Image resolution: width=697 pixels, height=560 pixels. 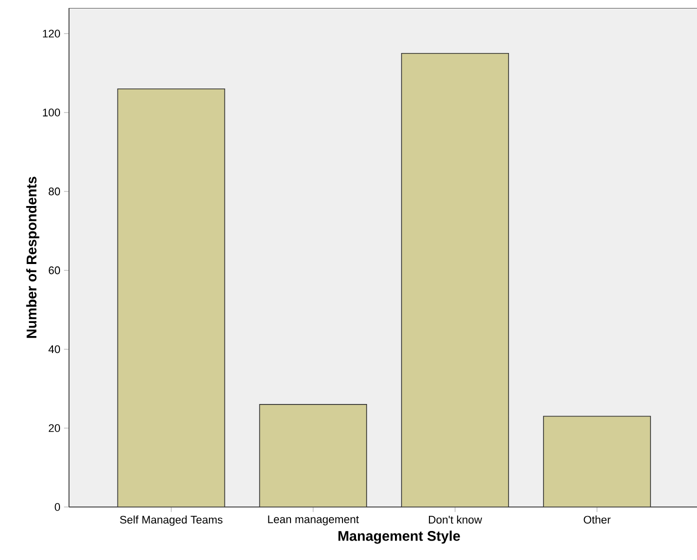 I want to click on x-tick-label: Lean management, so click(x=313, y=521).